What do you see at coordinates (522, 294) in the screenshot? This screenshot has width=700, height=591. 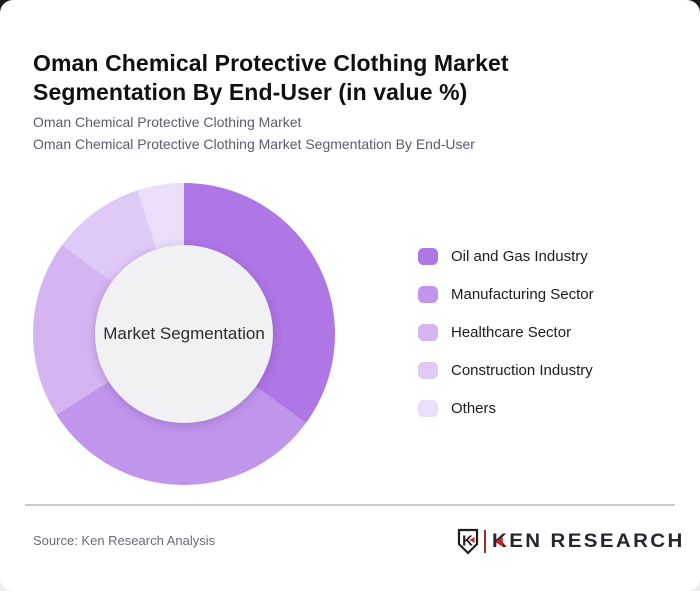 I see `legend-label: Manufacturing Sector` at bounding box center [522, 294].